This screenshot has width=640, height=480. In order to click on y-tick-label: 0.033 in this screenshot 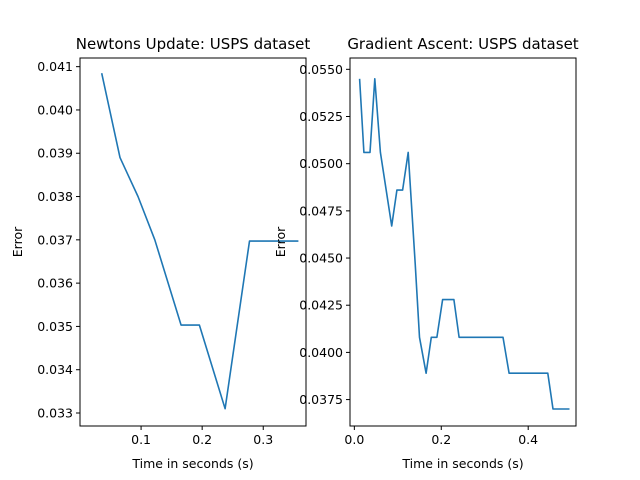, I will do `click(55, 413)`.